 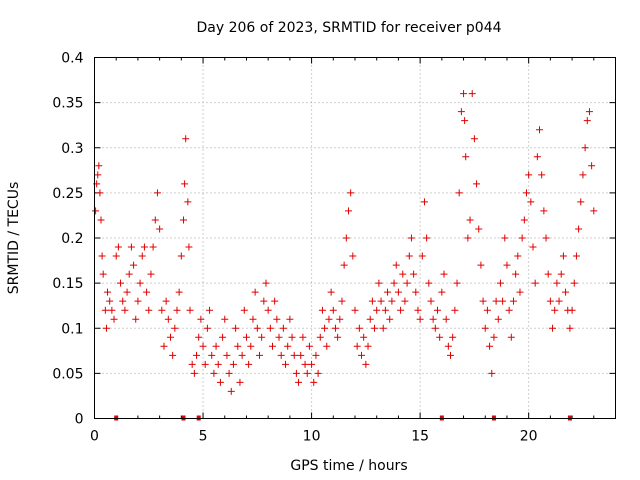 What do you see at coordinates (348, 466) in the screenshot?
I see `x-axis-label: GPS time / hours` at bounding box center [348, 466].